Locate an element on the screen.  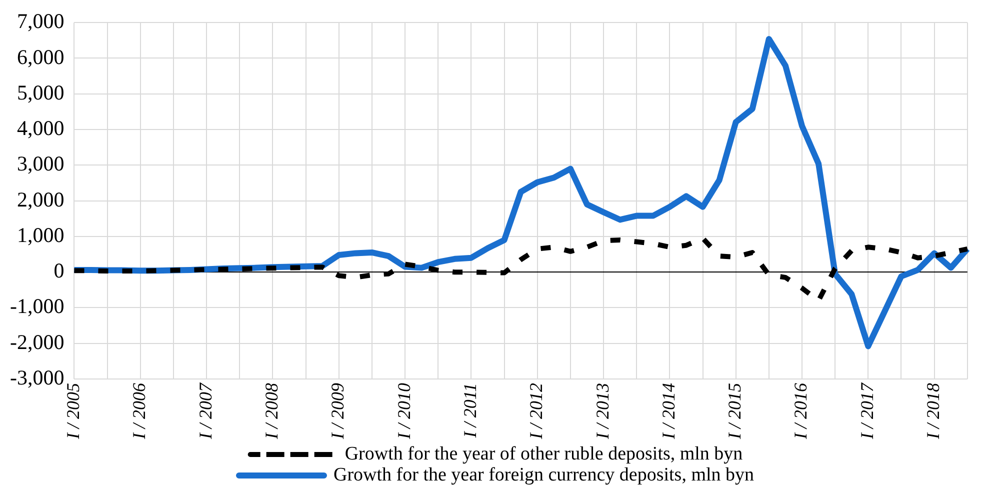
x-tick-label: I / 2010 is located at coordinates (404, 411).